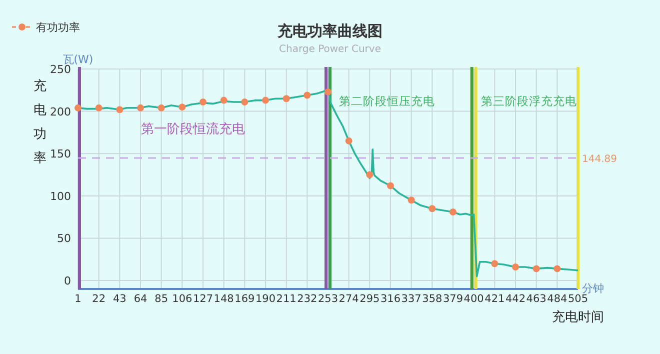 The height and width of the screenshot is (354, 660). What do you see at coordinates (578, 317) in the screenshot?
I see `x-axis-title: 充电时间` at bounding box center [578, 317].